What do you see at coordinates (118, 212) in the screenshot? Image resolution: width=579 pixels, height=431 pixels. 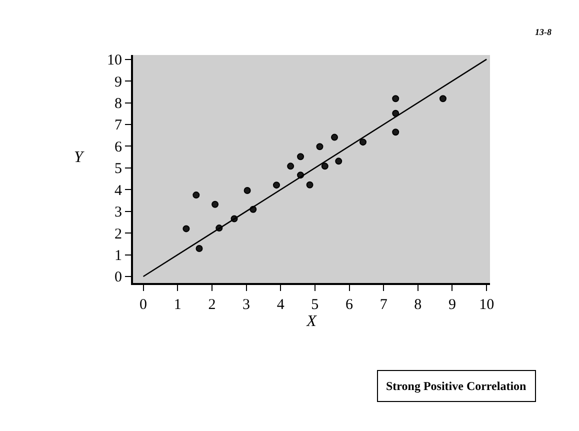 I see `y-tick-label: 3` at bounding box center [118, 212].